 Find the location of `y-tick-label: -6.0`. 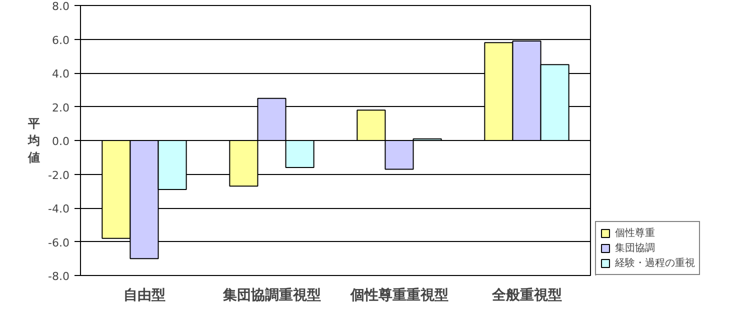

y-tick-label: -6.0 is located at coordinates (59, 243).